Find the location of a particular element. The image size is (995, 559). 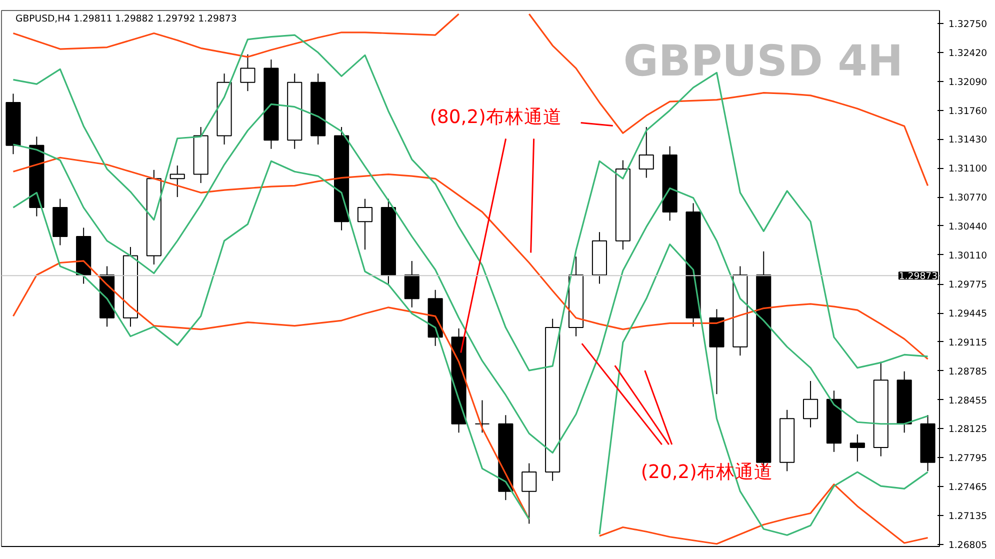

chart-subtitle: GBPUSD,H4 1.29811 1.29882 1.29792 1.29873 is located at coordinates (126, 19).